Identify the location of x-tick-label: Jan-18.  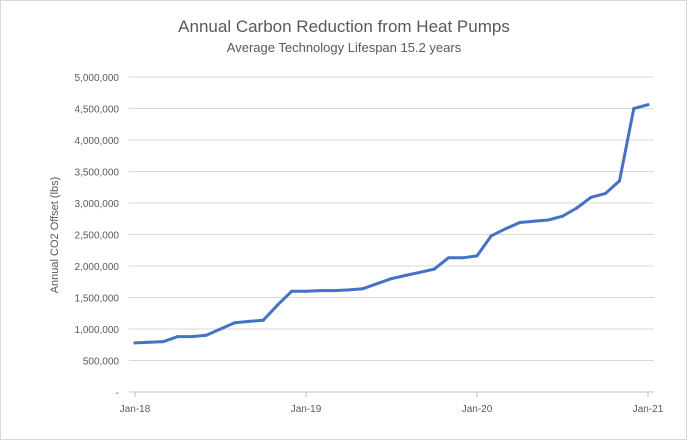
(135, 409).